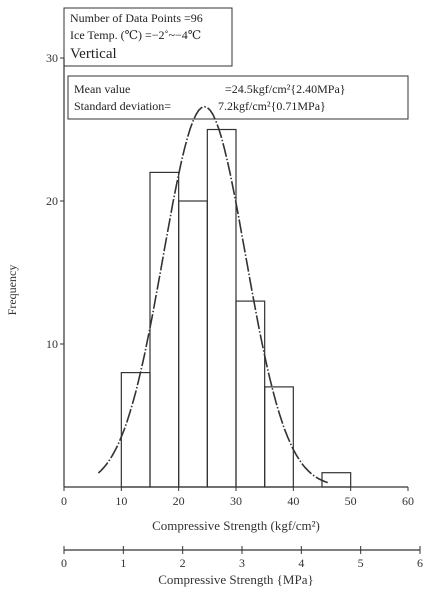  I want to click on title-line-1: Number of Data Points =96, so click(136, 18).